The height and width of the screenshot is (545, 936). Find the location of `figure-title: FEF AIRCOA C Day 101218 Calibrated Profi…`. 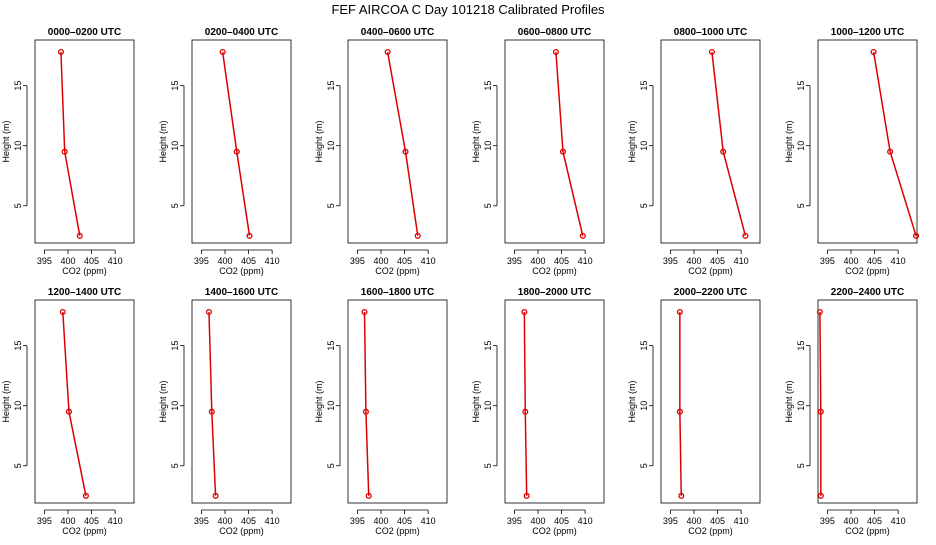

figure-title: FEF AIRCOA C Day 101218 Calibrated Profi… is located at coordinates (468, 9).